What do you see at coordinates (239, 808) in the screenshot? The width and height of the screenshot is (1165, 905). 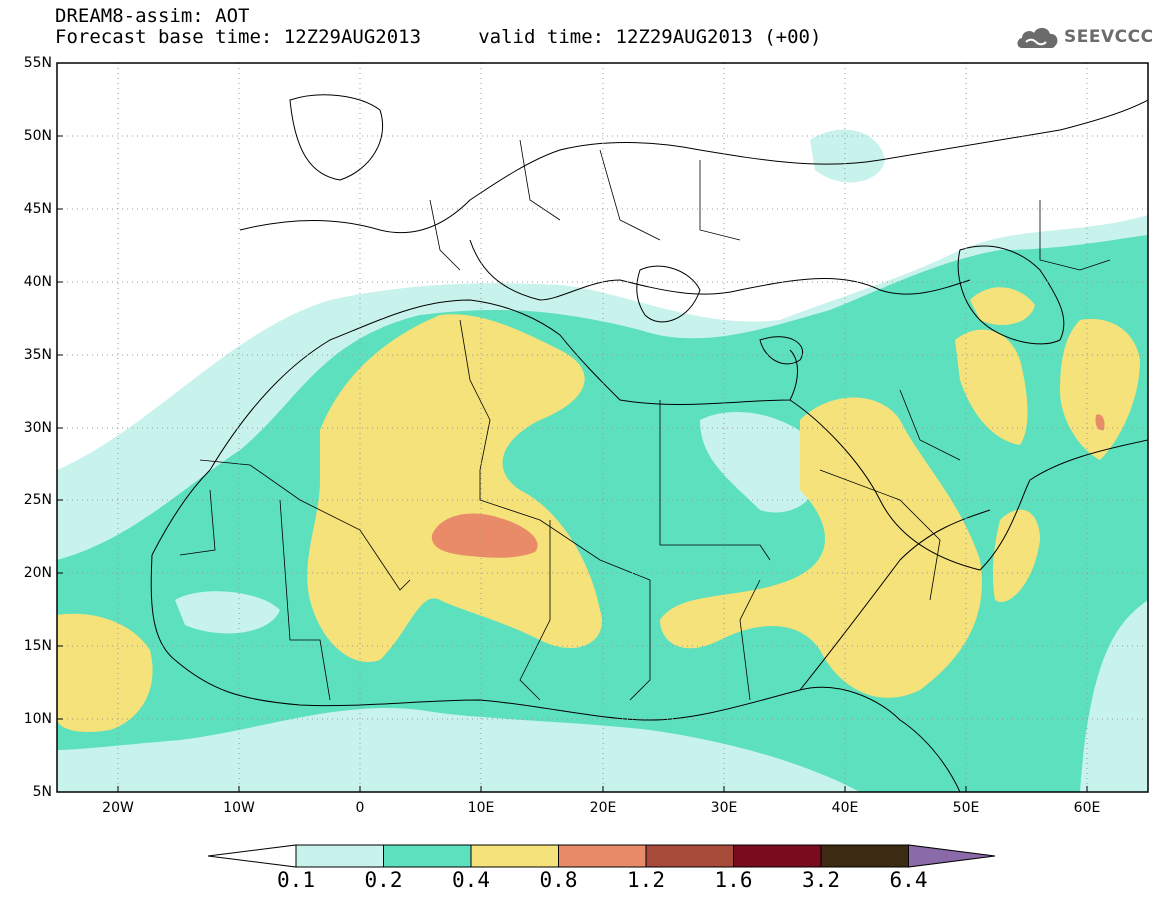 I see `lon-label-10w: 10W` at bounding box center [239, 808].